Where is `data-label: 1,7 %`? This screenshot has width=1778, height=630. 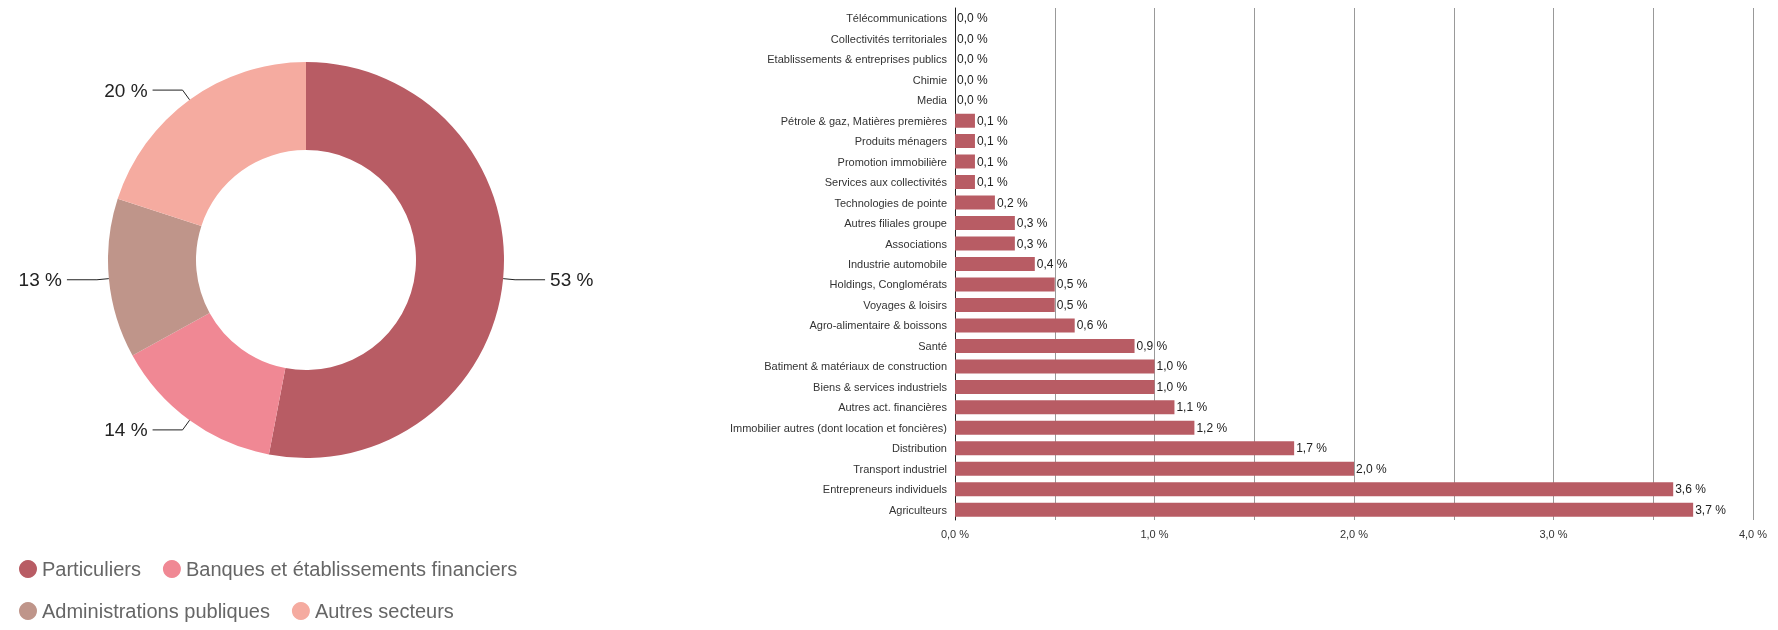 data-label: 1,7 % is located at coordinates (1312, 448).